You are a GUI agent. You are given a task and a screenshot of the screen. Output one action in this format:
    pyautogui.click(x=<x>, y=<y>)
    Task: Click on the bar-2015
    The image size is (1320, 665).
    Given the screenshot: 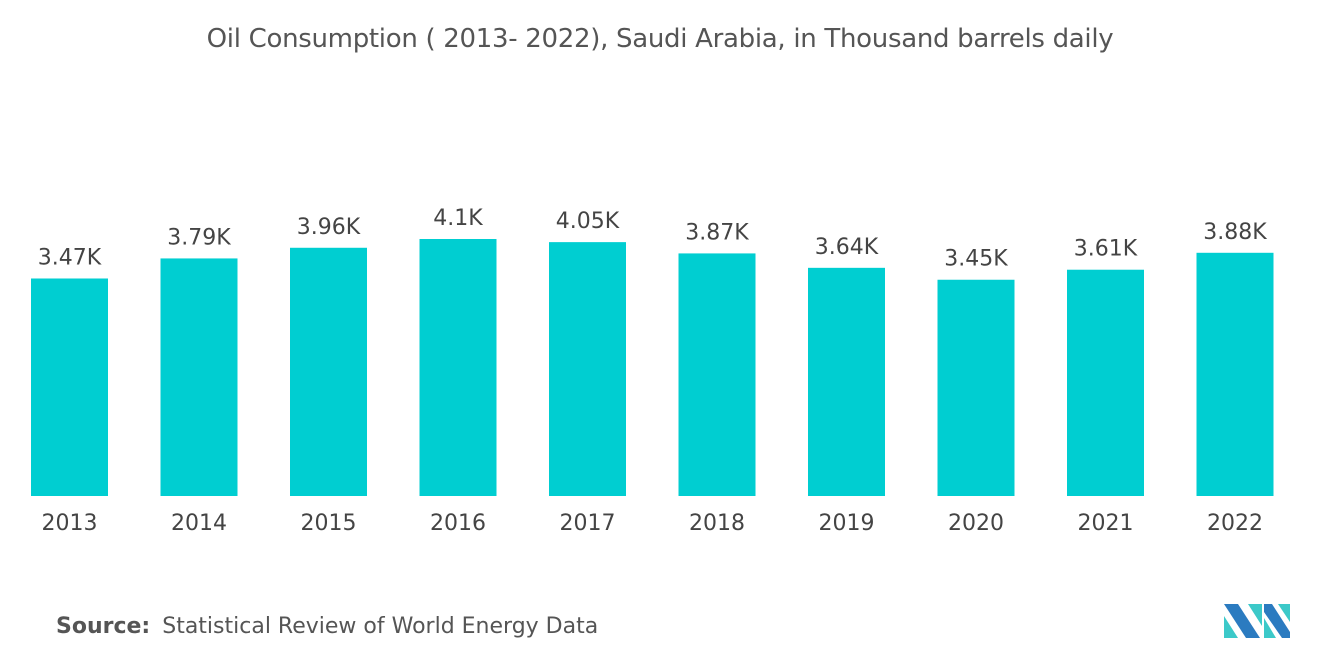 What is the action you would take?
    pyautogui.click(x=328, y=371)
    